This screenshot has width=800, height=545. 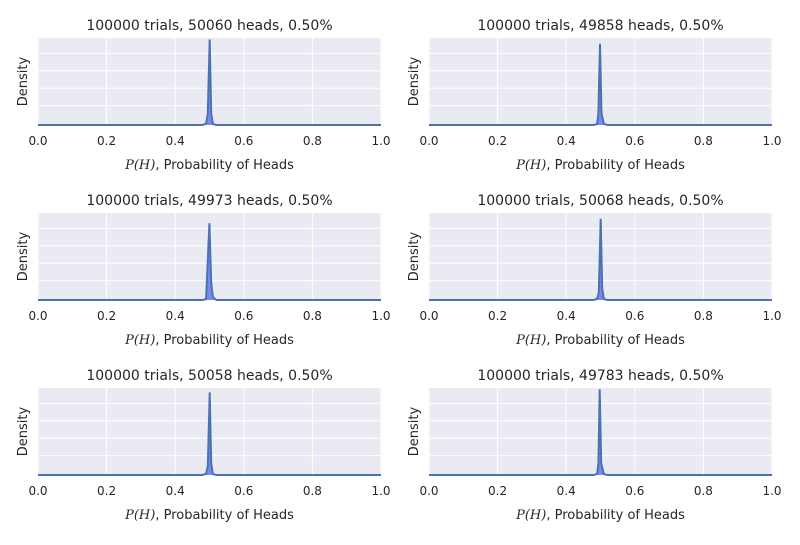 What do you see at coordinates (600, 376) in the screenshot?
I see `subplot-title: 100000 trials, 49783 heads, 0.50%` at bounding box center [600, 376].